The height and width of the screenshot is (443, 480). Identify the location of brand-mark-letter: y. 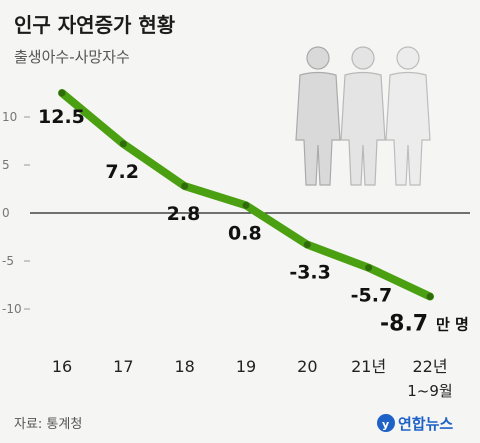
(385, 424).